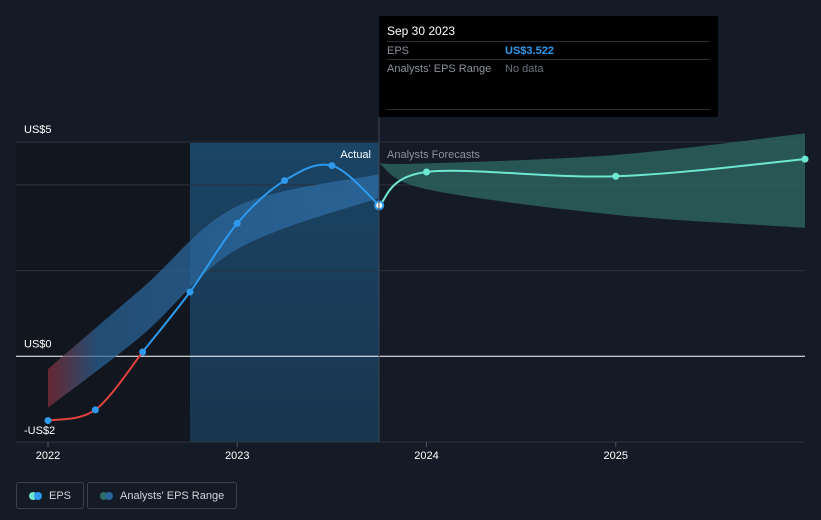 This screenshot has width=821, height=520. What do you see at coordinates (439, 69) in the screenshot?
I see `tooltip-range-label: Analysts' EPS Range` at bounding box center [439, 69].